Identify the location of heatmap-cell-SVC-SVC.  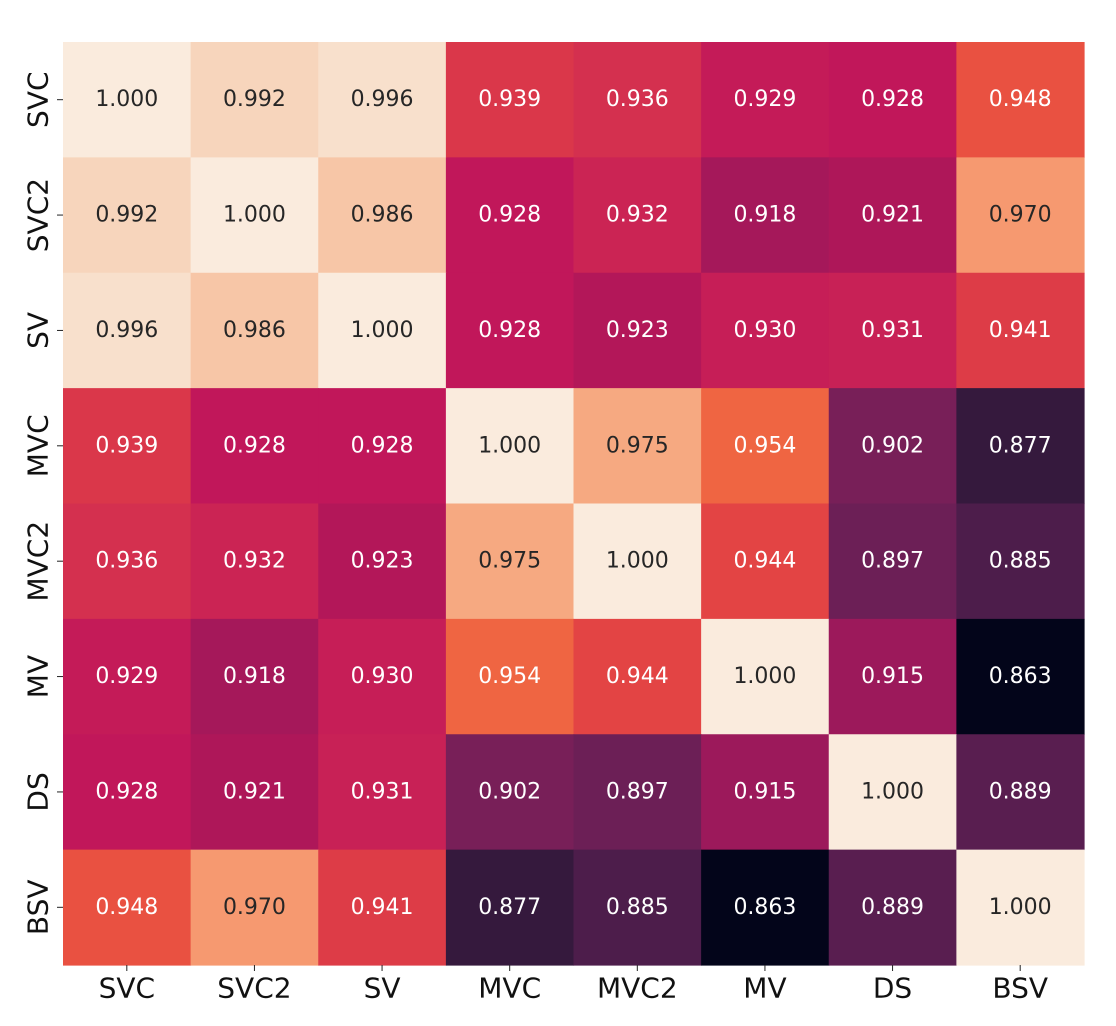
(127, 100).